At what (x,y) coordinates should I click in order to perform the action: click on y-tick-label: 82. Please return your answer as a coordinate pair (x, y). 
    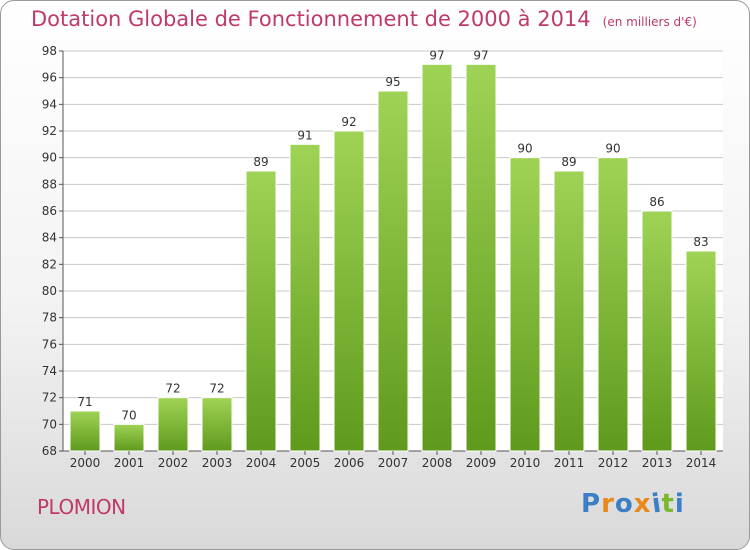
    Looking at the image, I should click on (49, 264).